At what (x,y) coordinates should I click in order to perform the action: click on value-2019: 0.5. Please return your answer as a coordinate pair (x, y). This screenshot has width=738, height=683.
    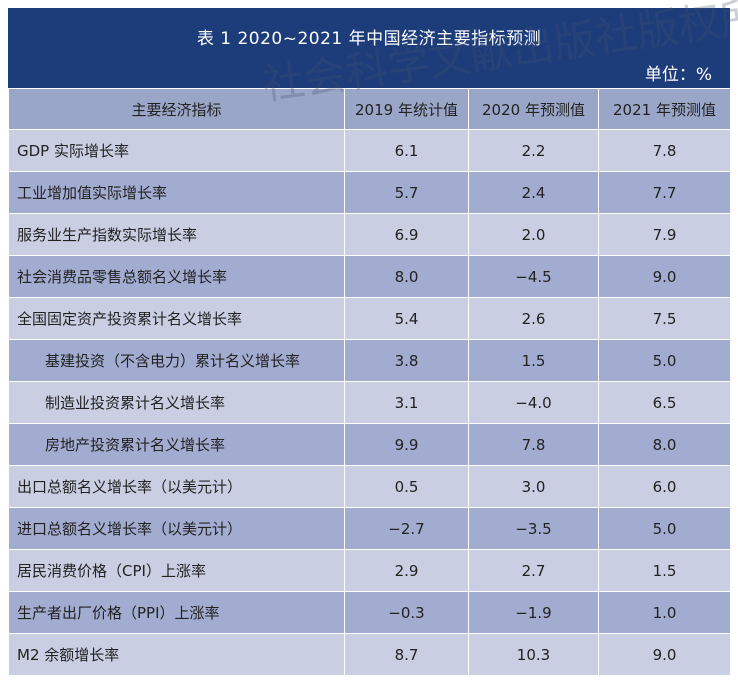
    Looking at the image, I should click on (406, 486).